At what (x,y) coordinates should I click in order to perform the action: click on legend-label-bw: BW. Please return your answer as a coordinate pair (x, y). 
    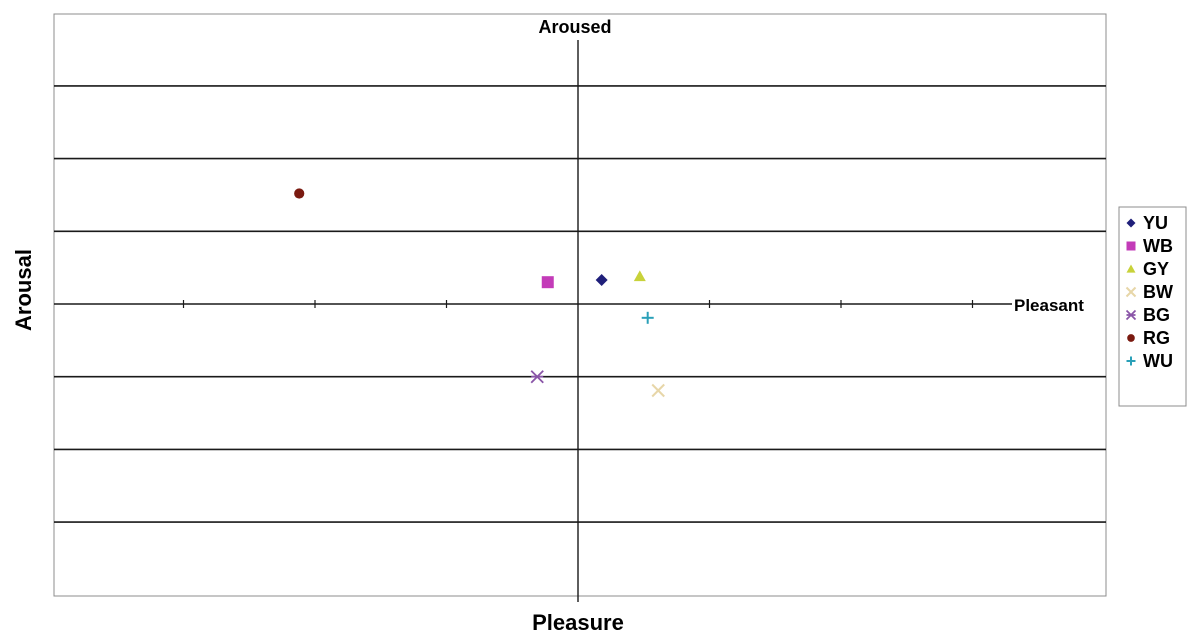
    Looking at the image, I should click on (1158, 292).